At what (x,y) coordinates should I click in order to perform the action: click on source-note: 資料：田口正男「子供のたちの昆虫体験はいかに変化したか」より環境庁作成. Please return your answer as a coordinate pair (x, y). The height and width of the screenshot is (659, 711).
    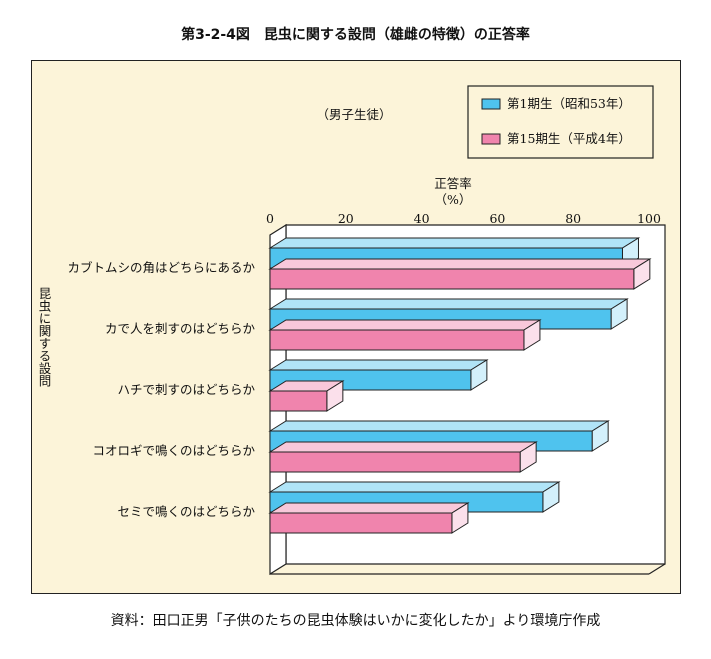
    Looking at the image, I should click on (355, 621).